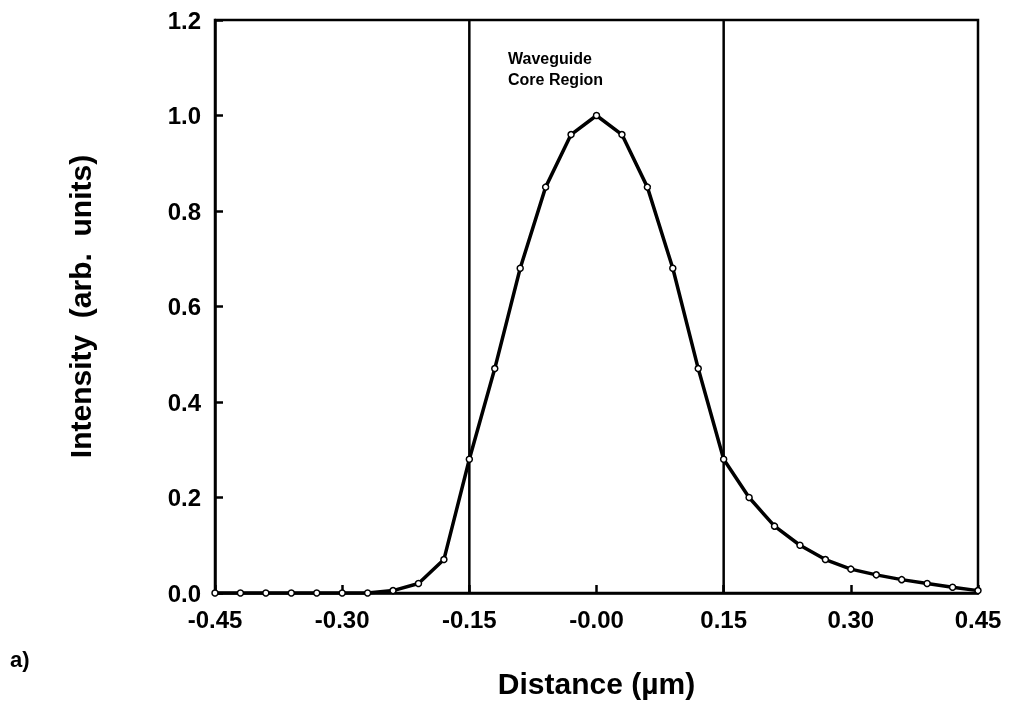  What do you see at coordinates (469, 619) in the screenshot?
I see `x-tick-label: -0.15` at bounding box center [469, 619].